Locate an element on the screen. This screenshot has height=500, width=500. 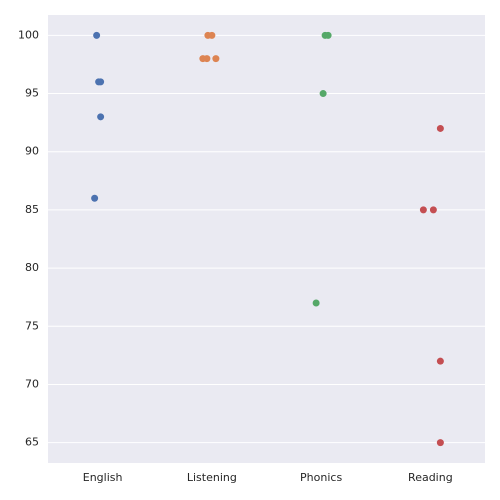
x-tick-label: English is located at coordinates (103, 477).